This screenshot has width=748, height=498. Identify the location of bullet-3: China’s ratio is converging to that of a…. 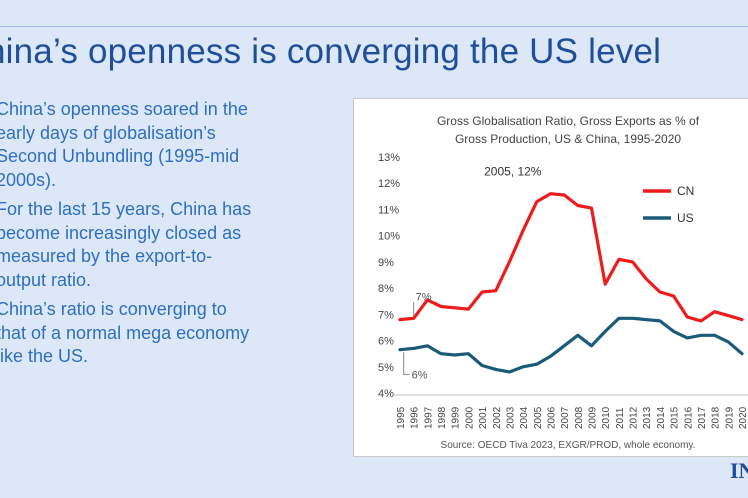
(163, 333).